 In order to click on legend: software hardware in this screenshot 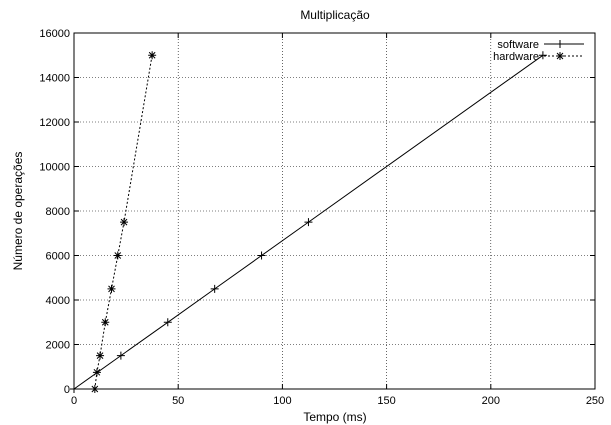, I will do `click(538, 51)`.